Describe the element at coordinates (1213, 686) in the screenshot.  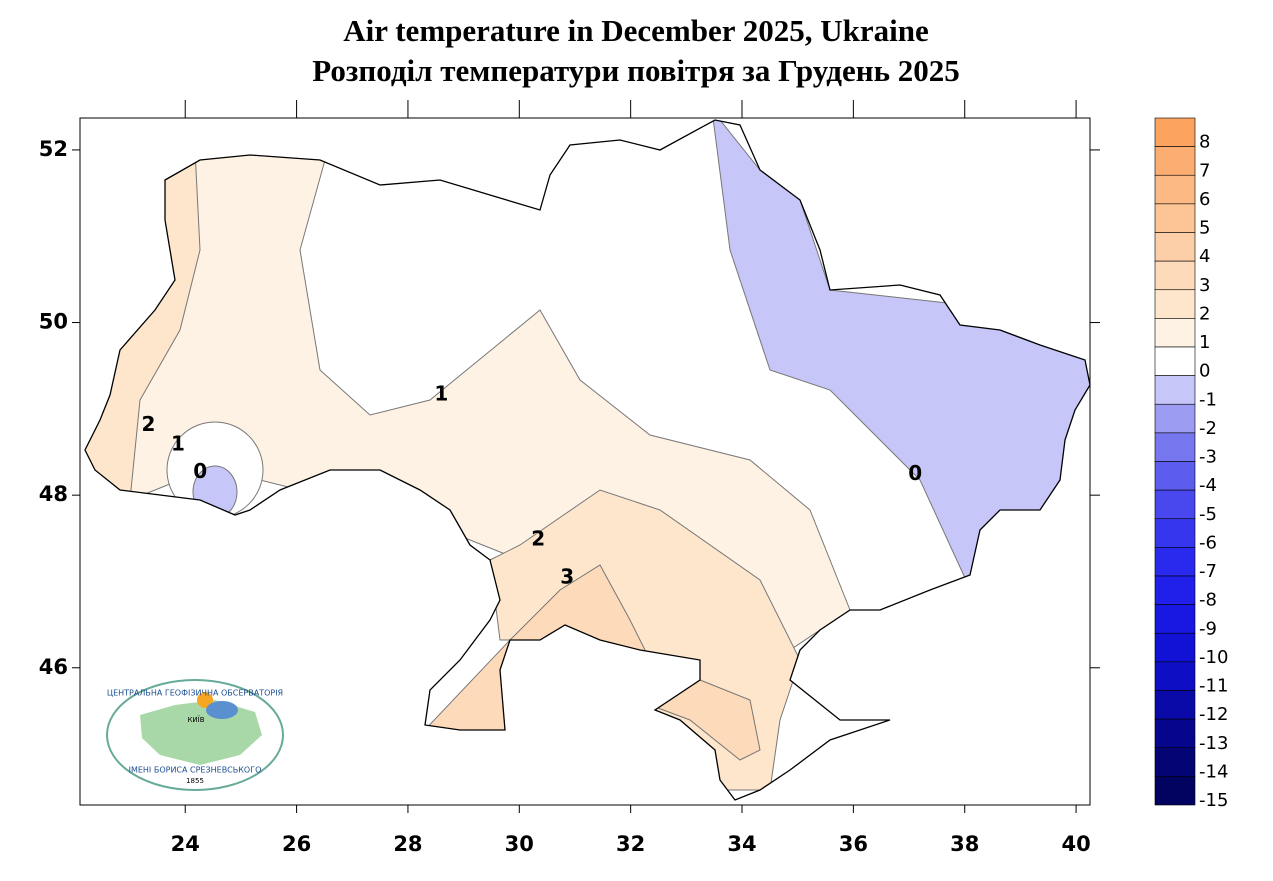
I see `colorbar-label: -11` at that location.